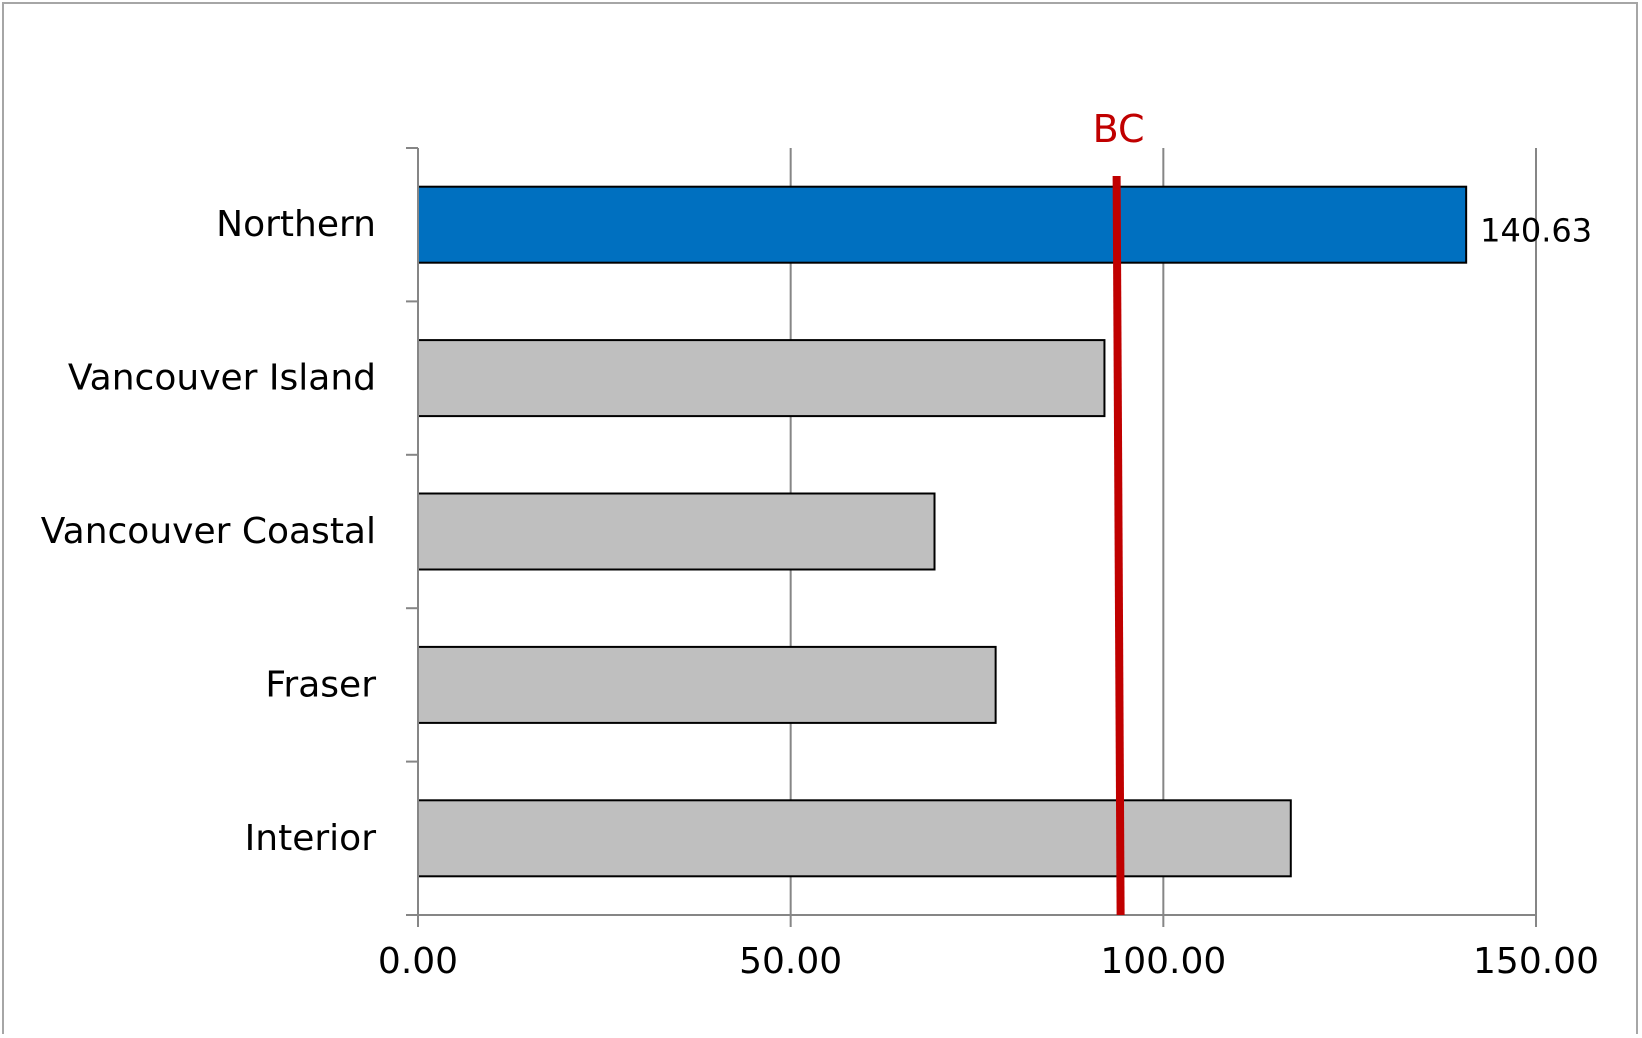  I want to click on category-label: Vancouver Coastal, so click(208, 531).